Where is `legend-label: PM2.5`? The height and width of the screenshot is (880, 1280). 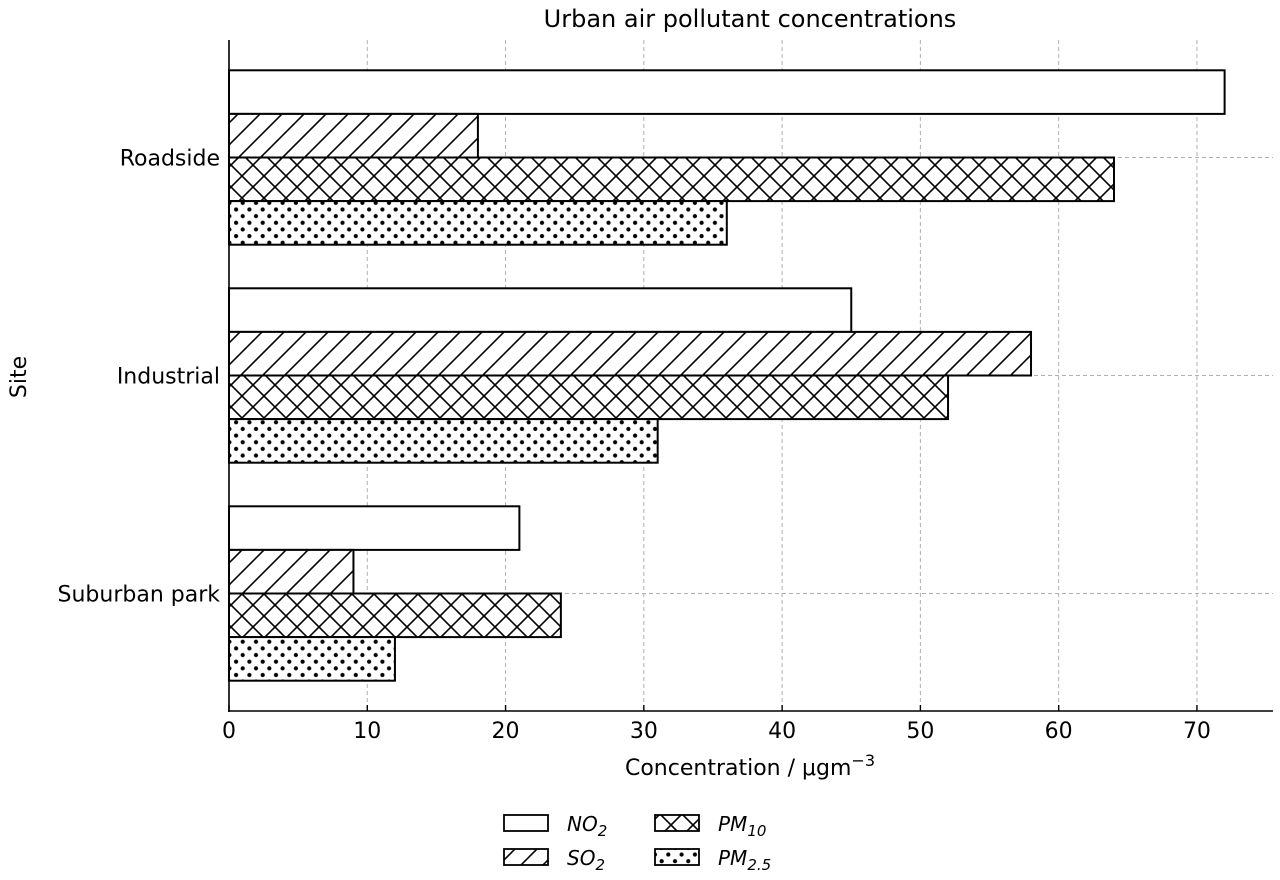
legend-label: PM2.5 is located at coordinates (744, 860).